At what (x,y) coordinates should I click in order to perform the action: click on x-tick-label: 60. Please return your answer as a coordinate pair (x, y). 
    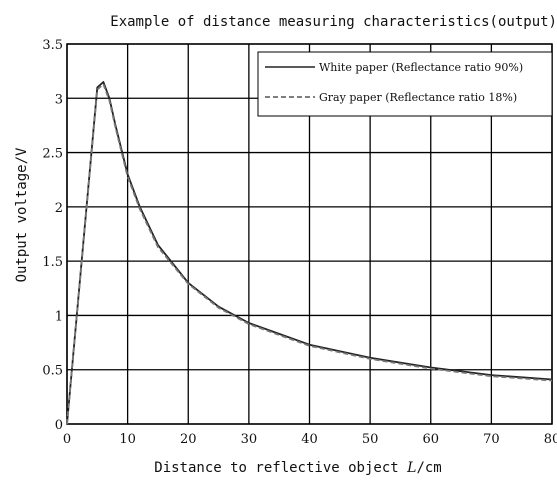
    Looking at the image, I should click on (430, 439).